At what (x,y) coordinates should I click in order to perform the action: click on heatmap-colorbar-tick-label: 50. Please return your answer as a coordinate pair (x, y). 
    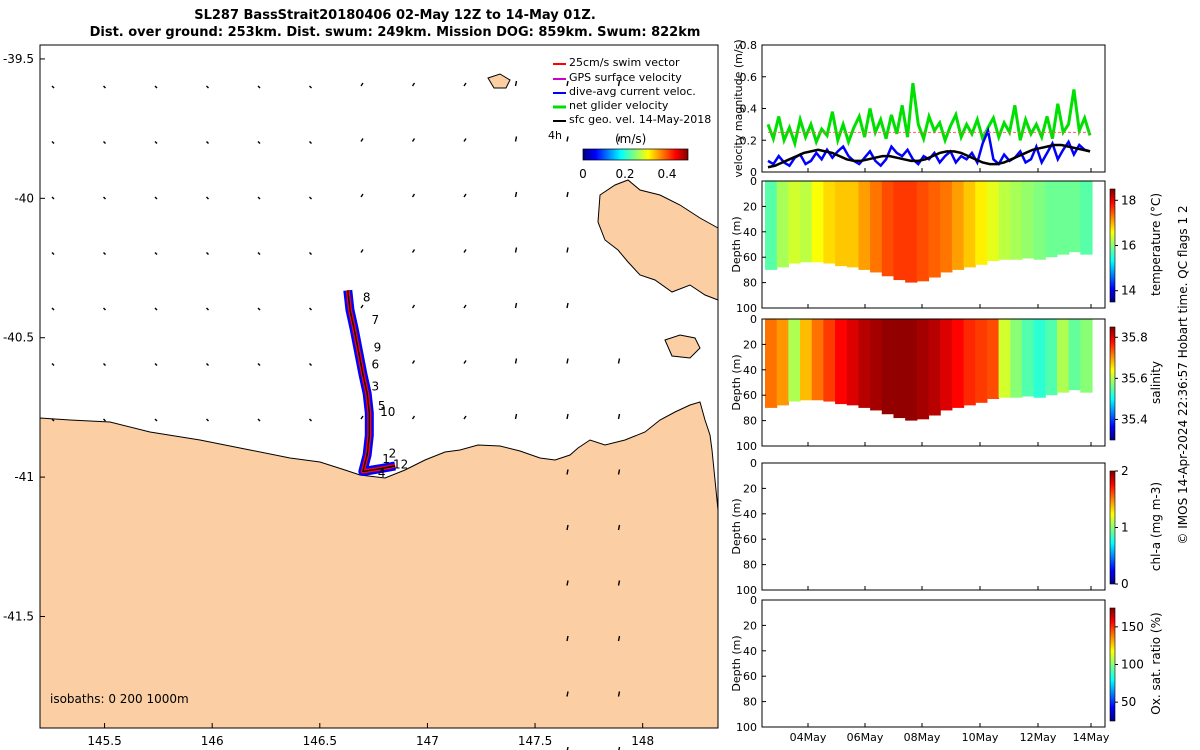
    Looking at the image, I should click on (1128, 702).